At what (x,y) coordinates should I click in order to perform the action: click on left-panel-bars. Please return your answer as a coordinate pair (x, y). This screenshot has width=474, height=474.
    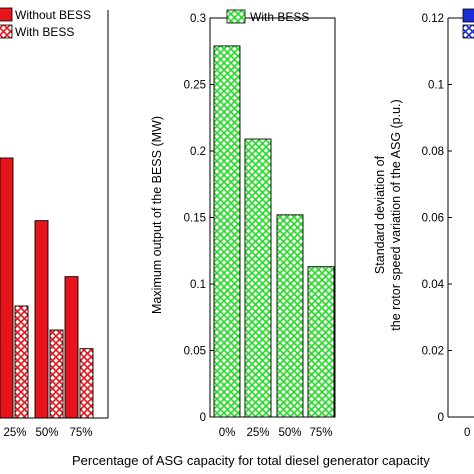
    Looking at the image, I should click on (47, 288).